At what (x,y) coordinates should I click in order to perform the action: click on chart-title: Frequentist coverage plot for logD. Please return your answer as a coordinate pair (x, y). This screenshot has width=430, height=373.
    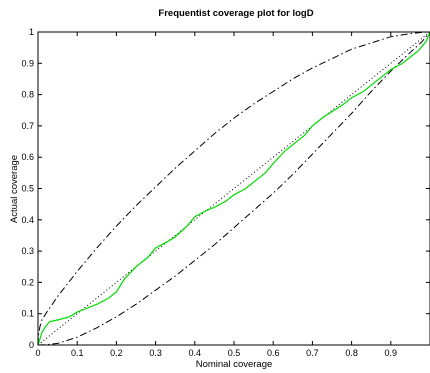
    Looking at the image, I should click on (235, 13).